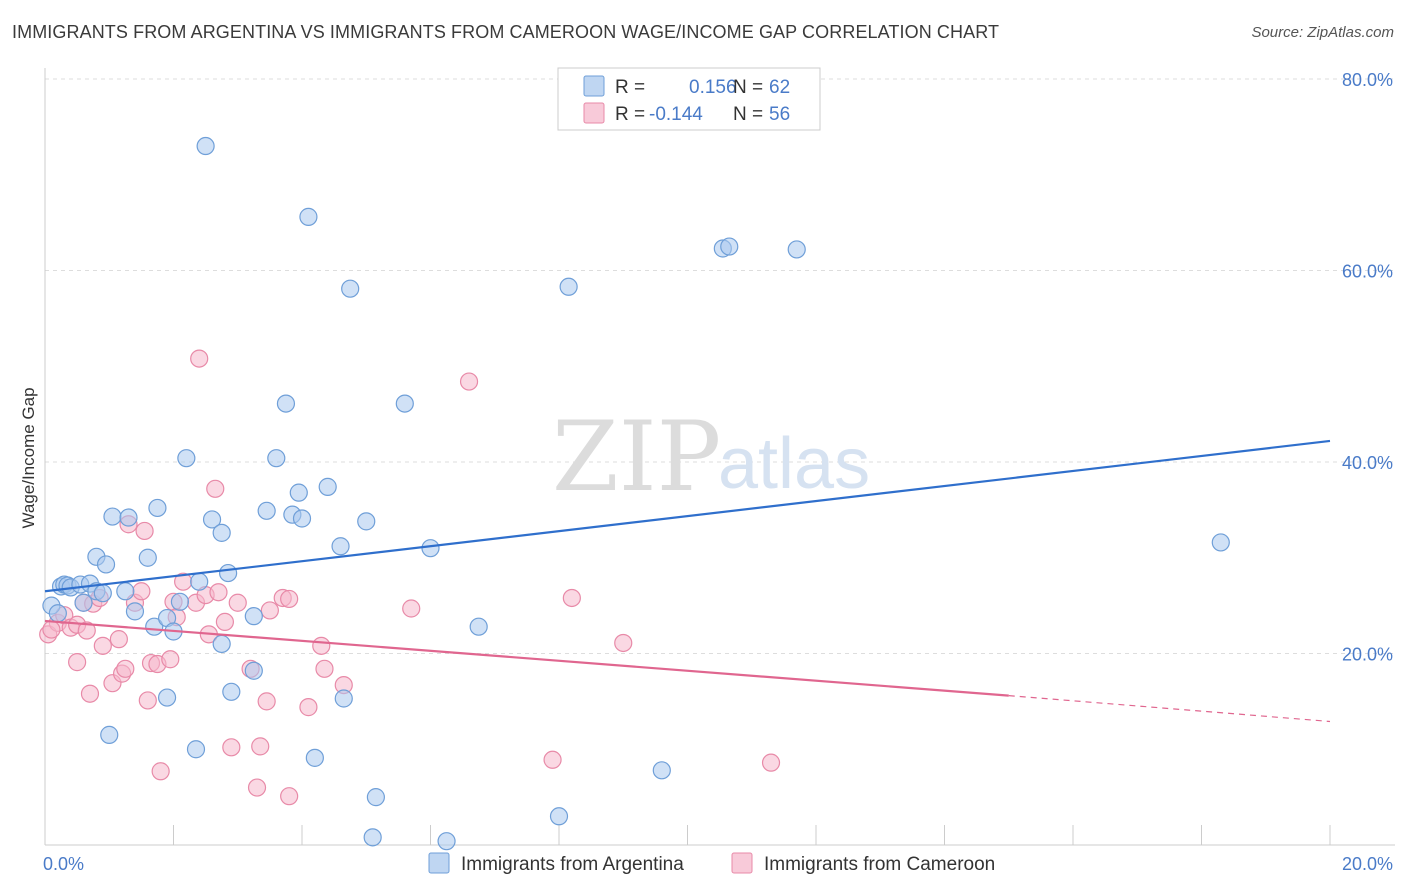 Image resolution: width=1406 pixels, height=892 pixels. Describe the element at coordinates (1367, 367) in the screenshot. I see `y-tick-labels: 20.0% 40.0% 60.0% 80.0%` at that location.